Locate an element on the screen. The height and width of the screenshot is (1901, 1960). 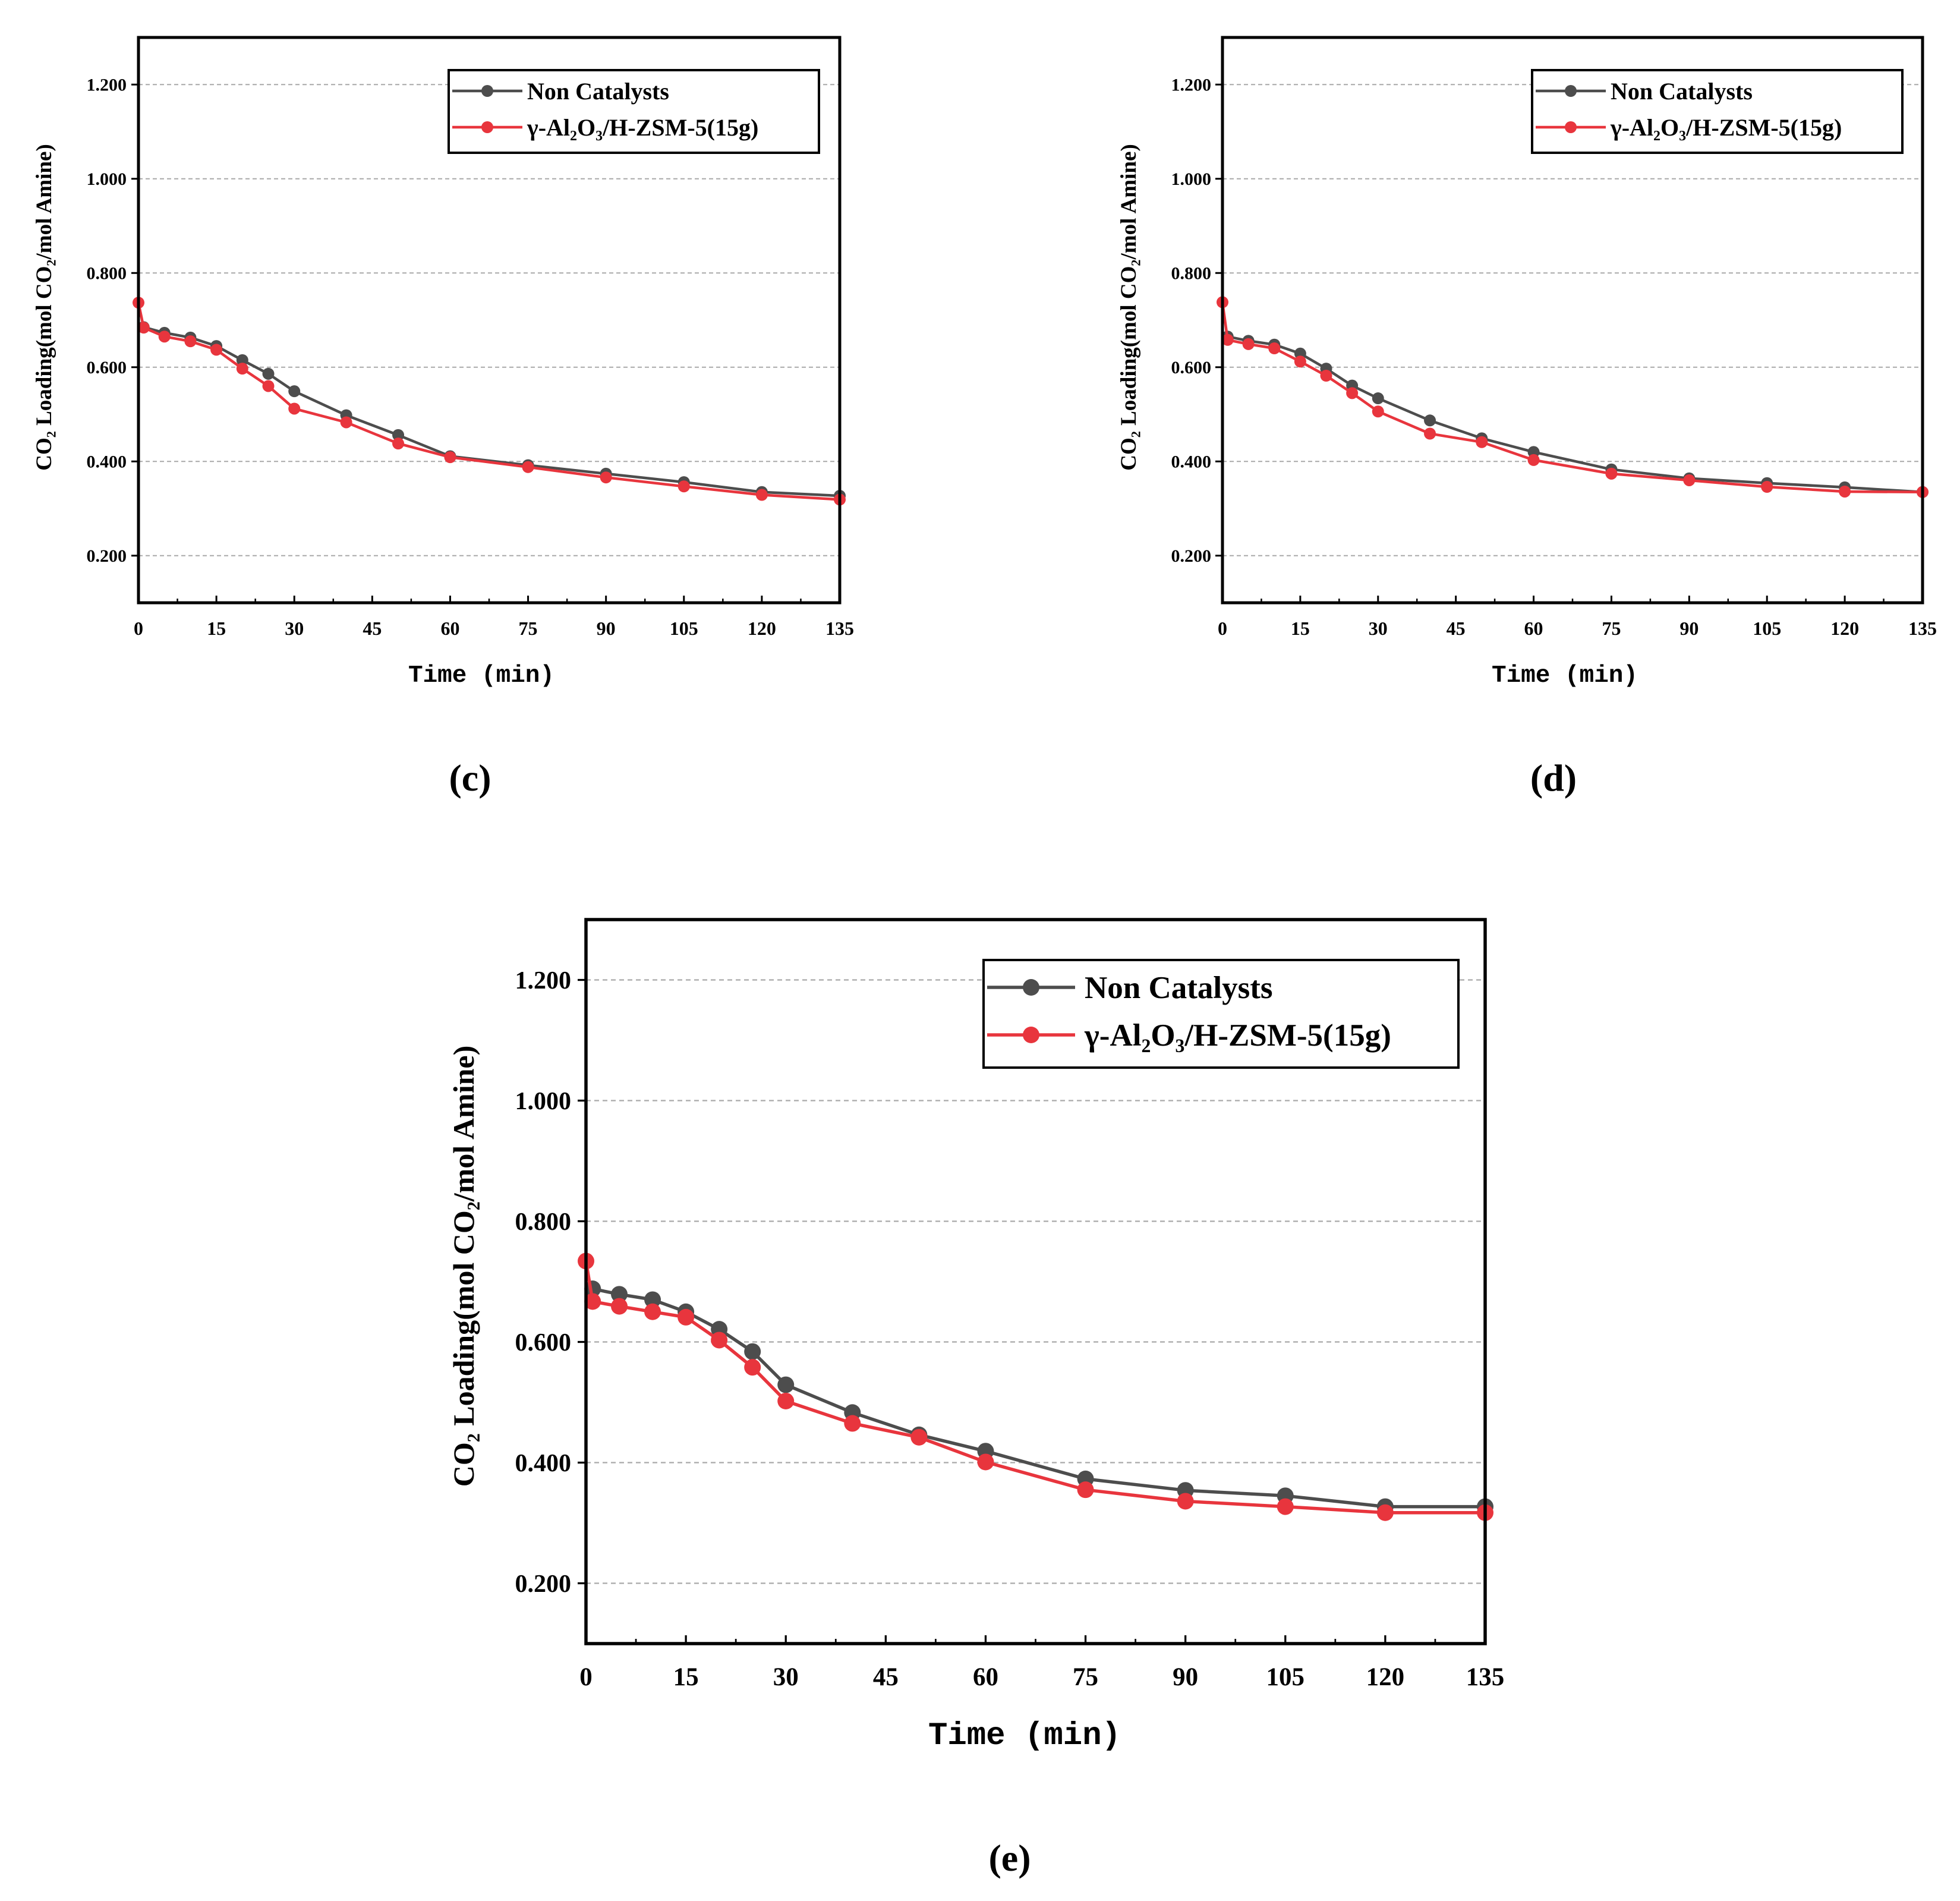
panel-label: (c) is located at coordinates (470, 778).